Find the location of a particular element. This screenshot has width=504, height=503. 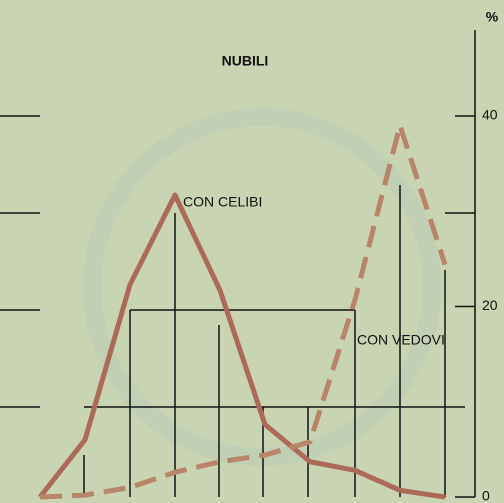

series-label: CON CELIBI is located at coordinates (222, 202).